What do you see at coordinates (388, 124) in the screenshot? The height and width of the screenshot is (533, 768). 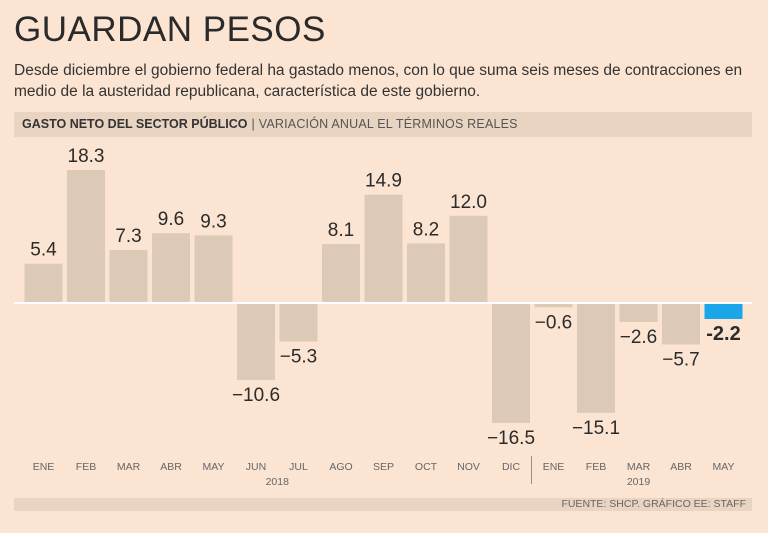 I see `metric-description: VARIACIÓN ANUAL EL TÉRMINOS REALES` at bounding box center [388, 124].